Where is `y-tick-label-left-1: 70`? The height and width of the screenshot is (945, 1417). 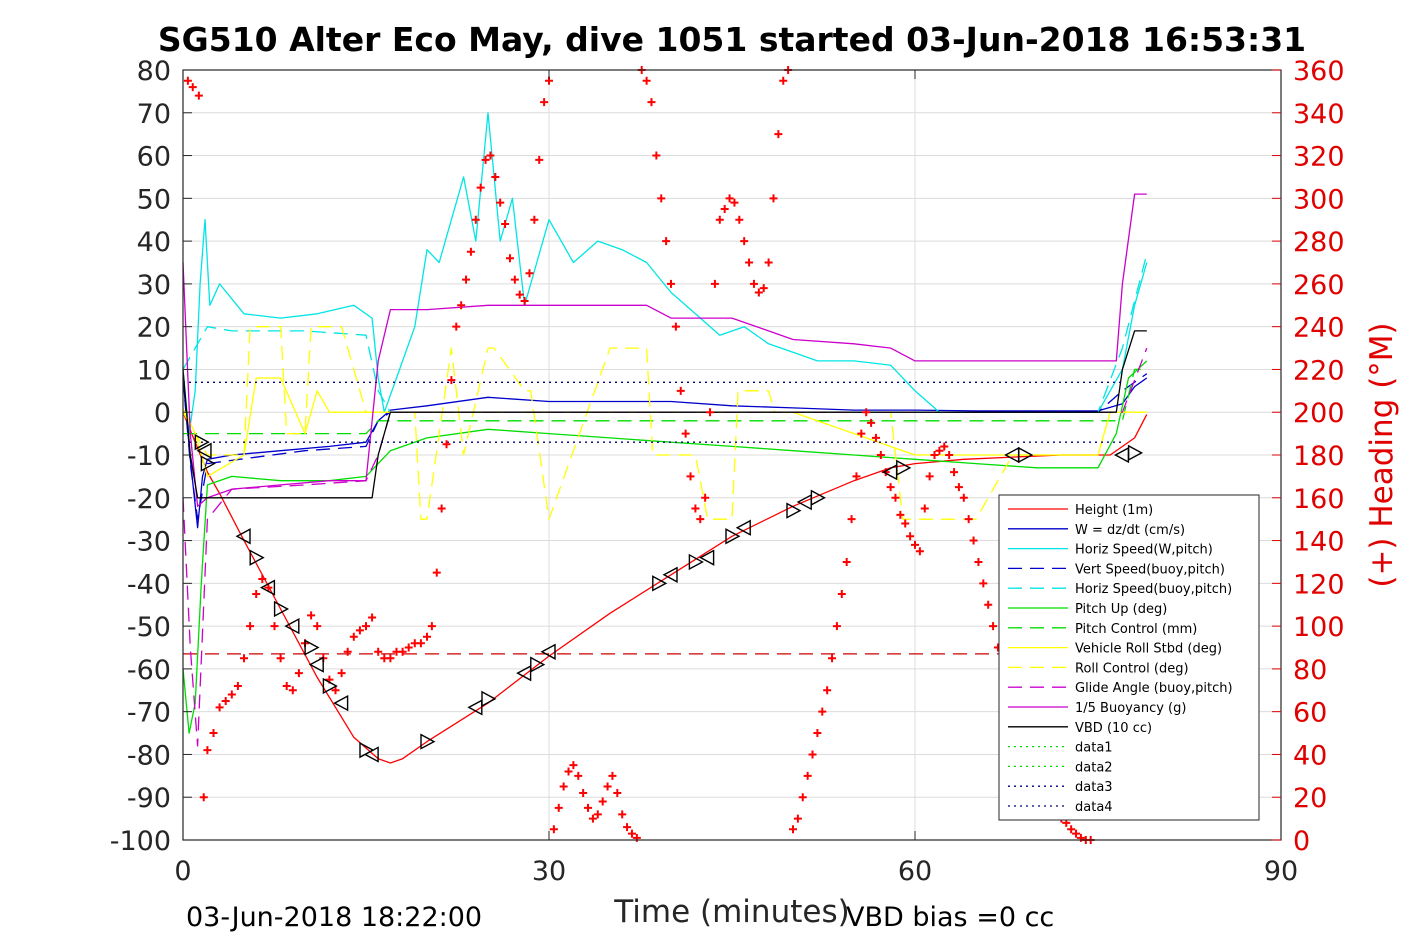
y-tick-label-left-1: 70 is located at coordinates (154, 114).